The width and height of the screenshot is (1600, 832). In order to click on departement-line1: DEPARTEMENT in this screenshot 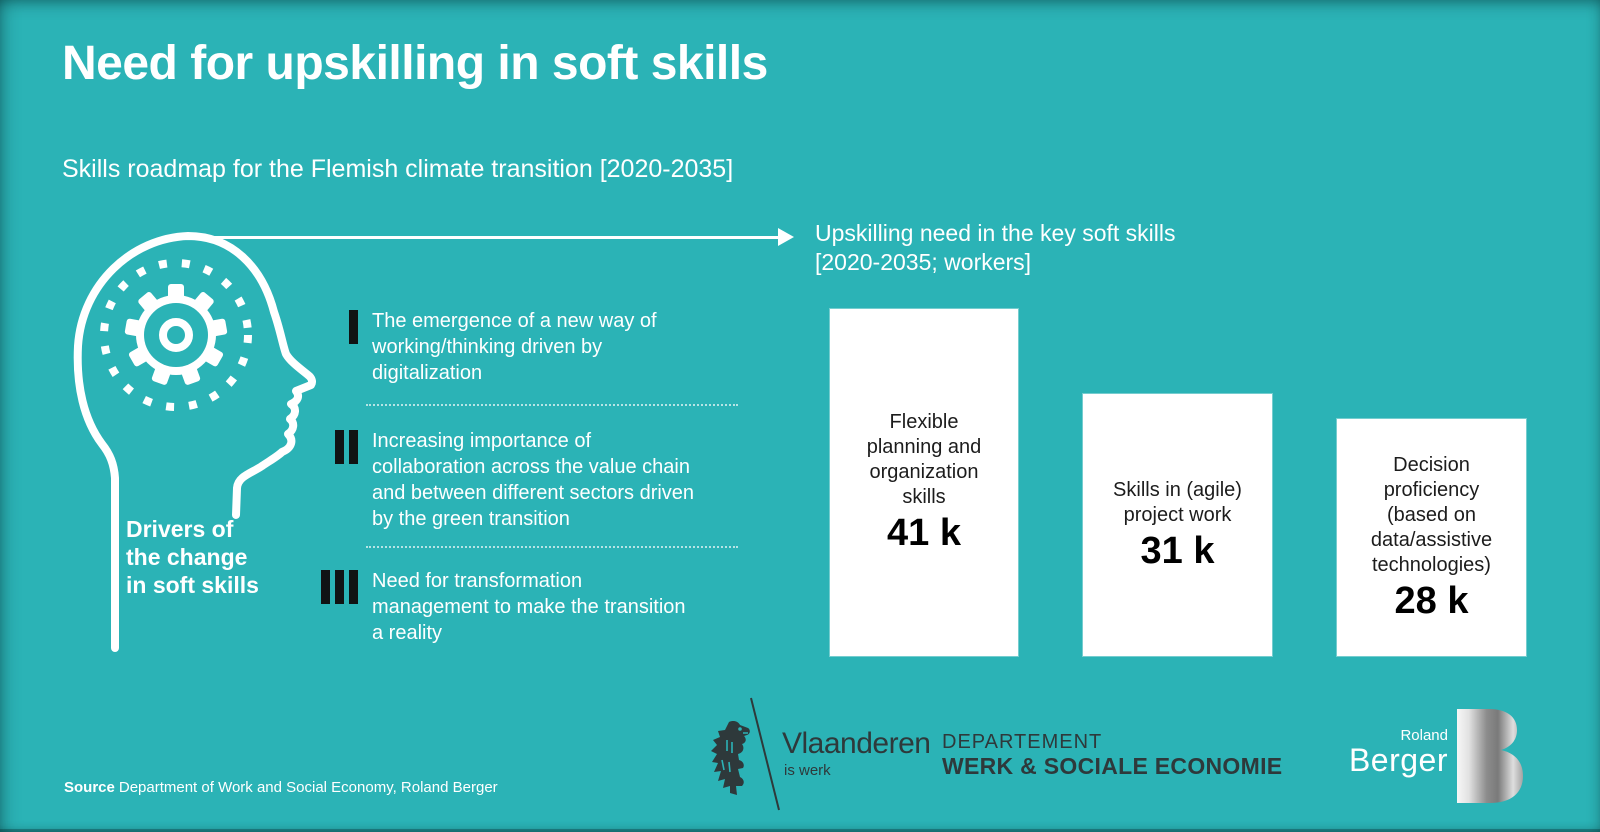, I will do `click(1022, 742)`.